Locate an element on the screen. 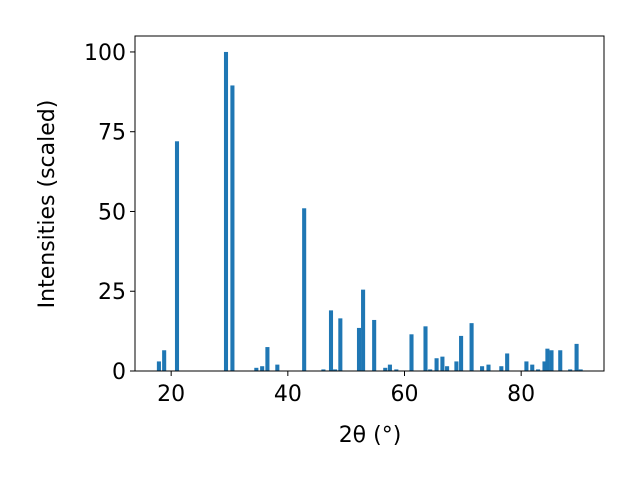 Image resolution: width=640 pixels, height=480 pixels. y-tick-label: 100 is located at coordinates (105, 53).